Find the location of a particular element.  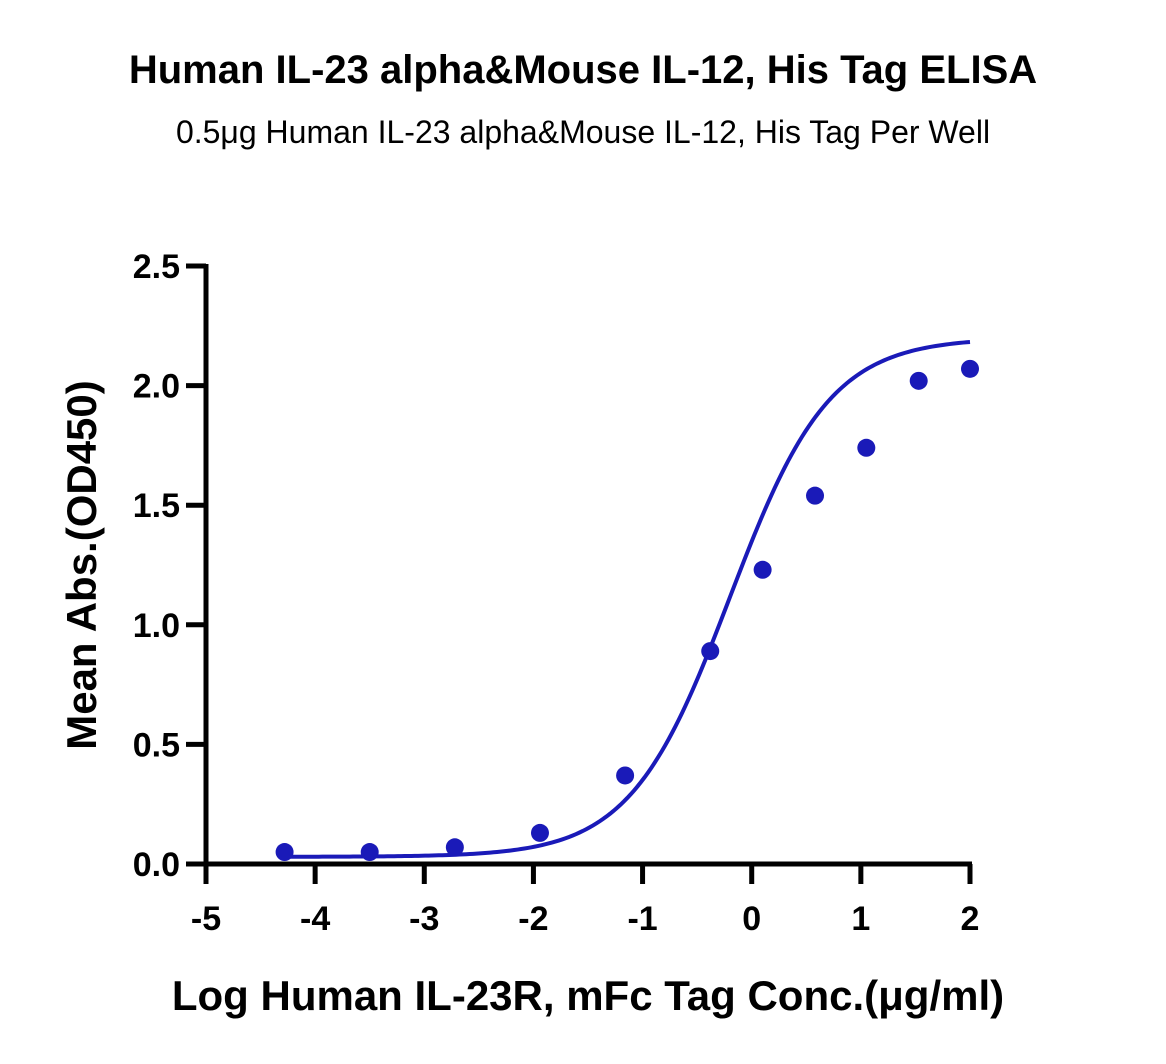

x-tick-label: 2 is located at coordinates (970, 919).